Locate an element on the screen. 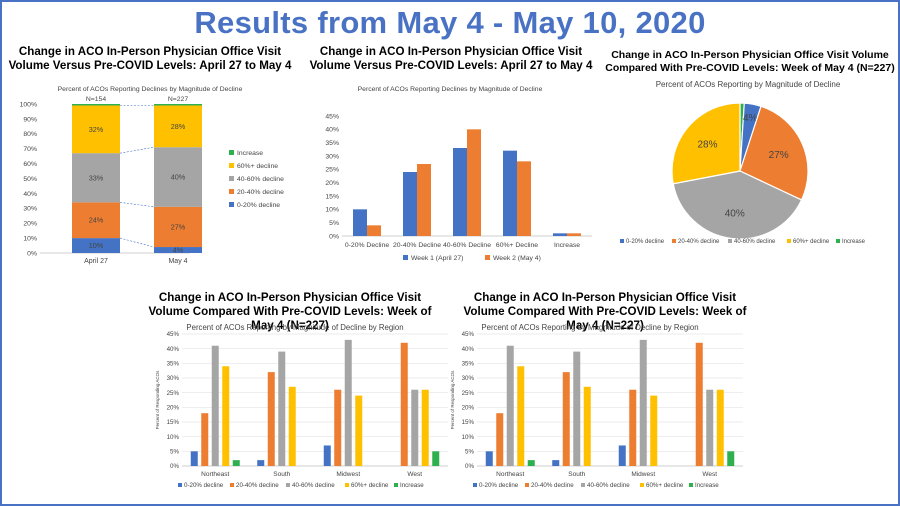 Image resolution: width=900 pixels, height=506 pixels. x-tick-label: South is located at coordinates (281, 474).